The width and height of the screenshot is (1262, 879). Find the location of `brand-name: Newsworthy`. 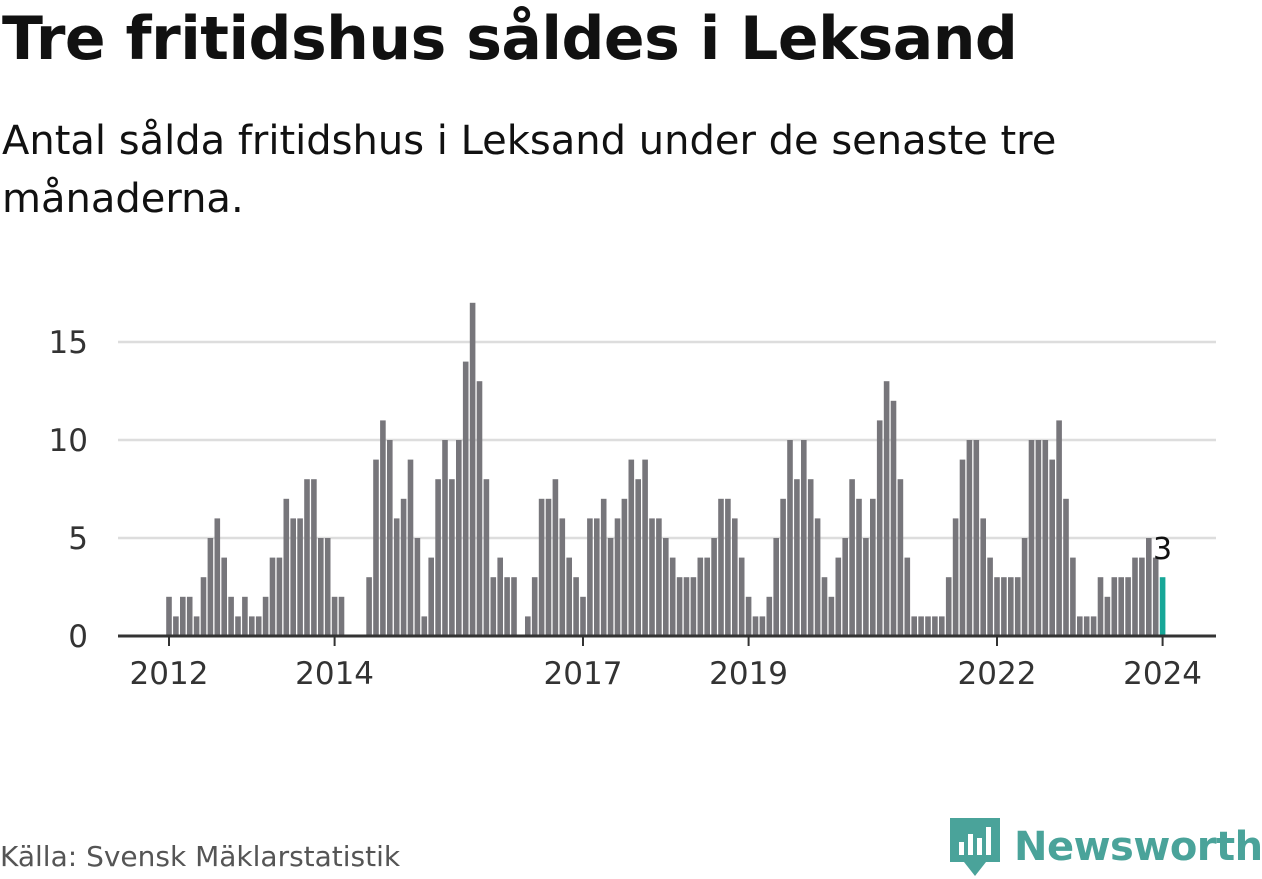

brand-name: Newsworthy is located at coordinates (1138, 847).